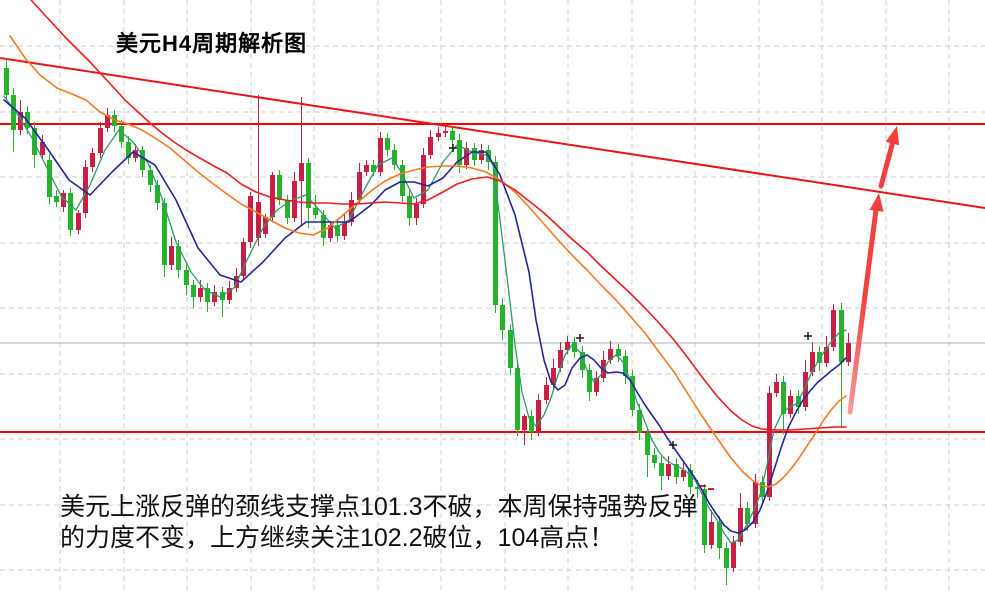  I want to click on arrow-layer, so click(873, 270).